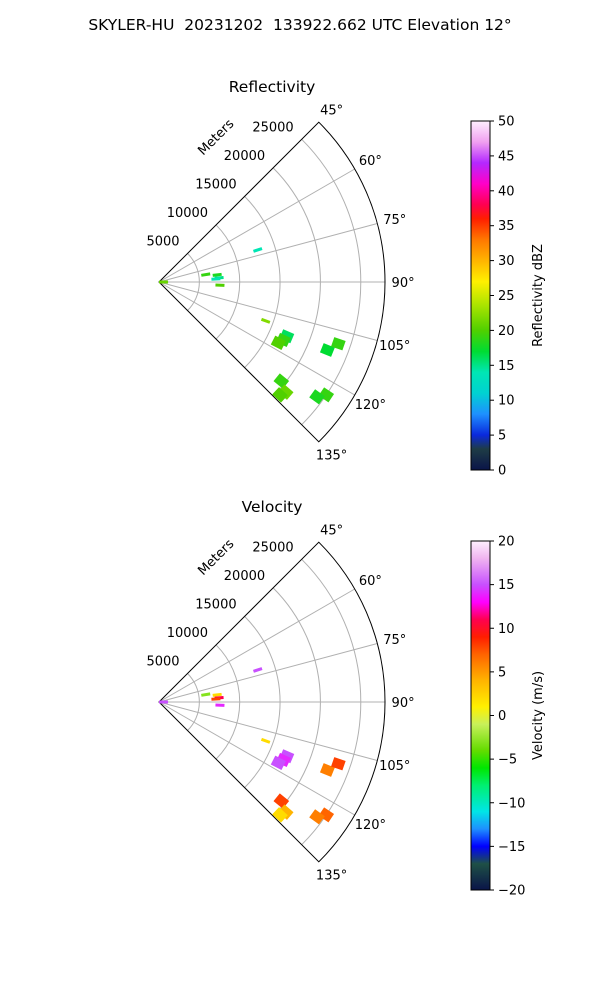 The width and height of the screenshot is (600, 1000). Describe the element at coordinates (511, 891) in the screenshot. I see `colorbar-tick-label: −20` at that location.